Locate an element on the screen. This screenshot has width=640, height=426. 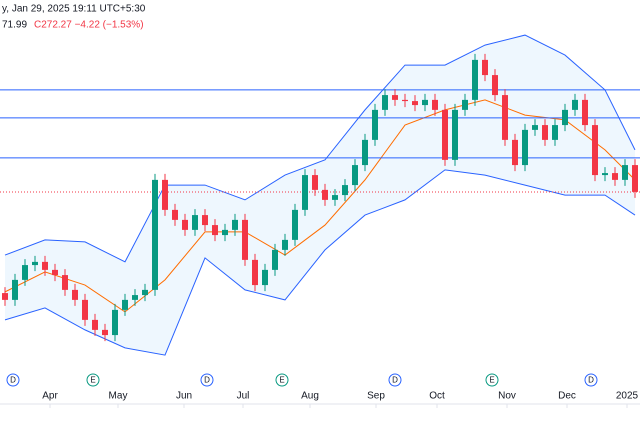
x-tick-label: Apr is located at coordinates (50, 396).